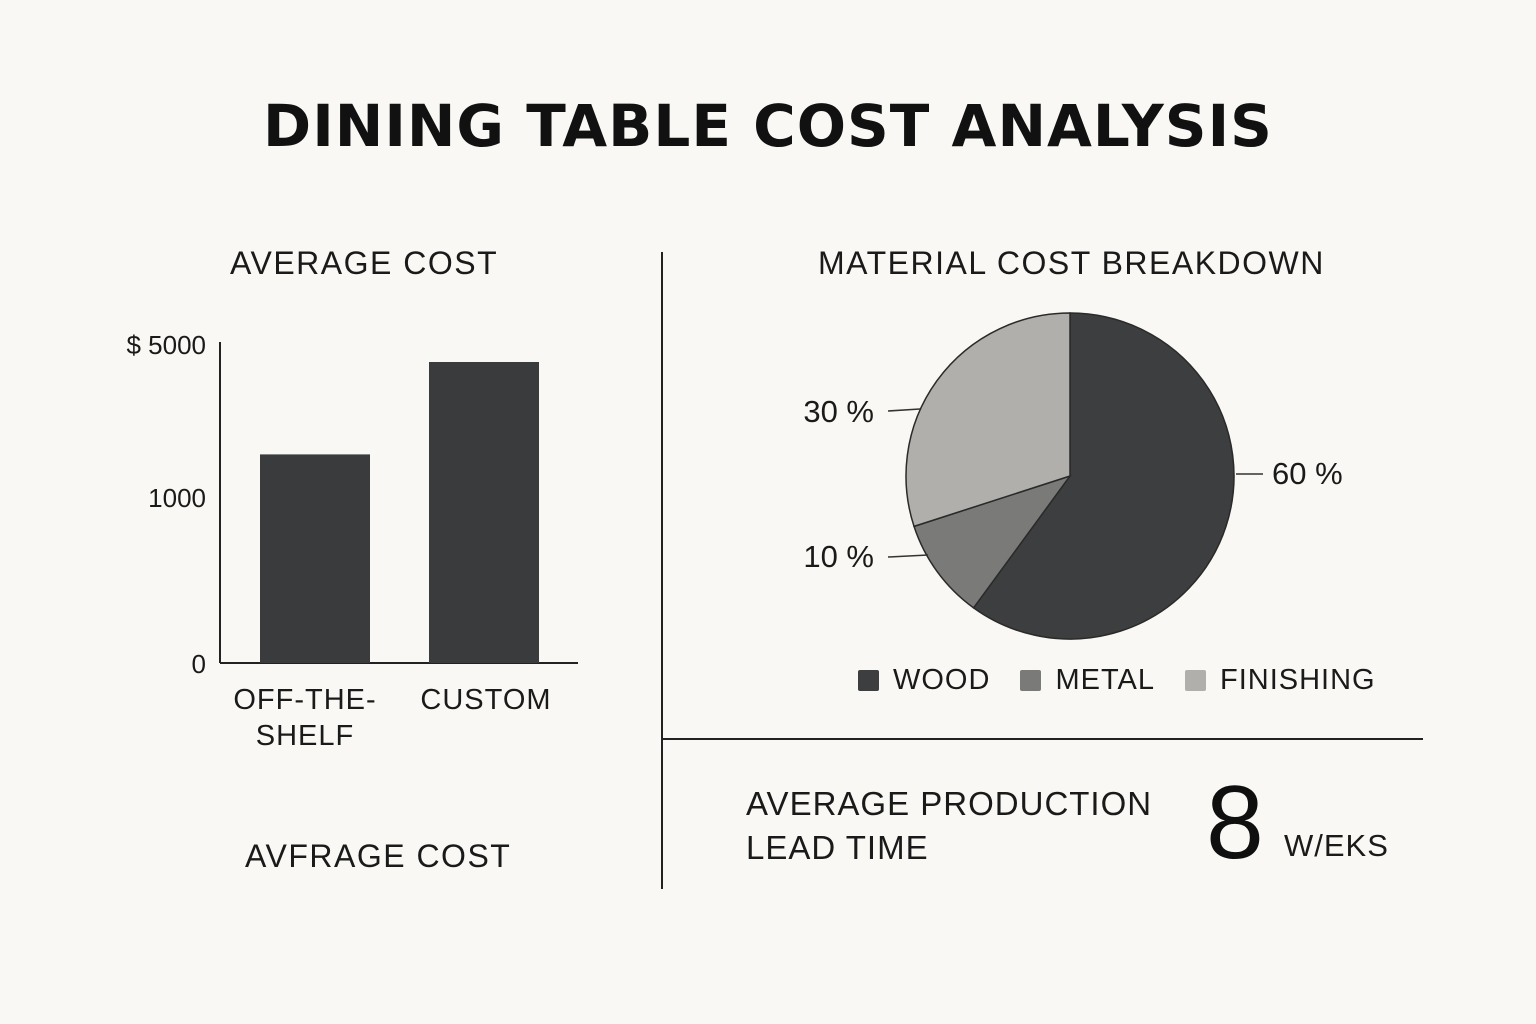 This screenshot has width=1536, height=1024. What do you see at coordinates (1297, 680) in the screenshot?
I see `legend-label: FINISHING` at bounding box center [1297, 680].